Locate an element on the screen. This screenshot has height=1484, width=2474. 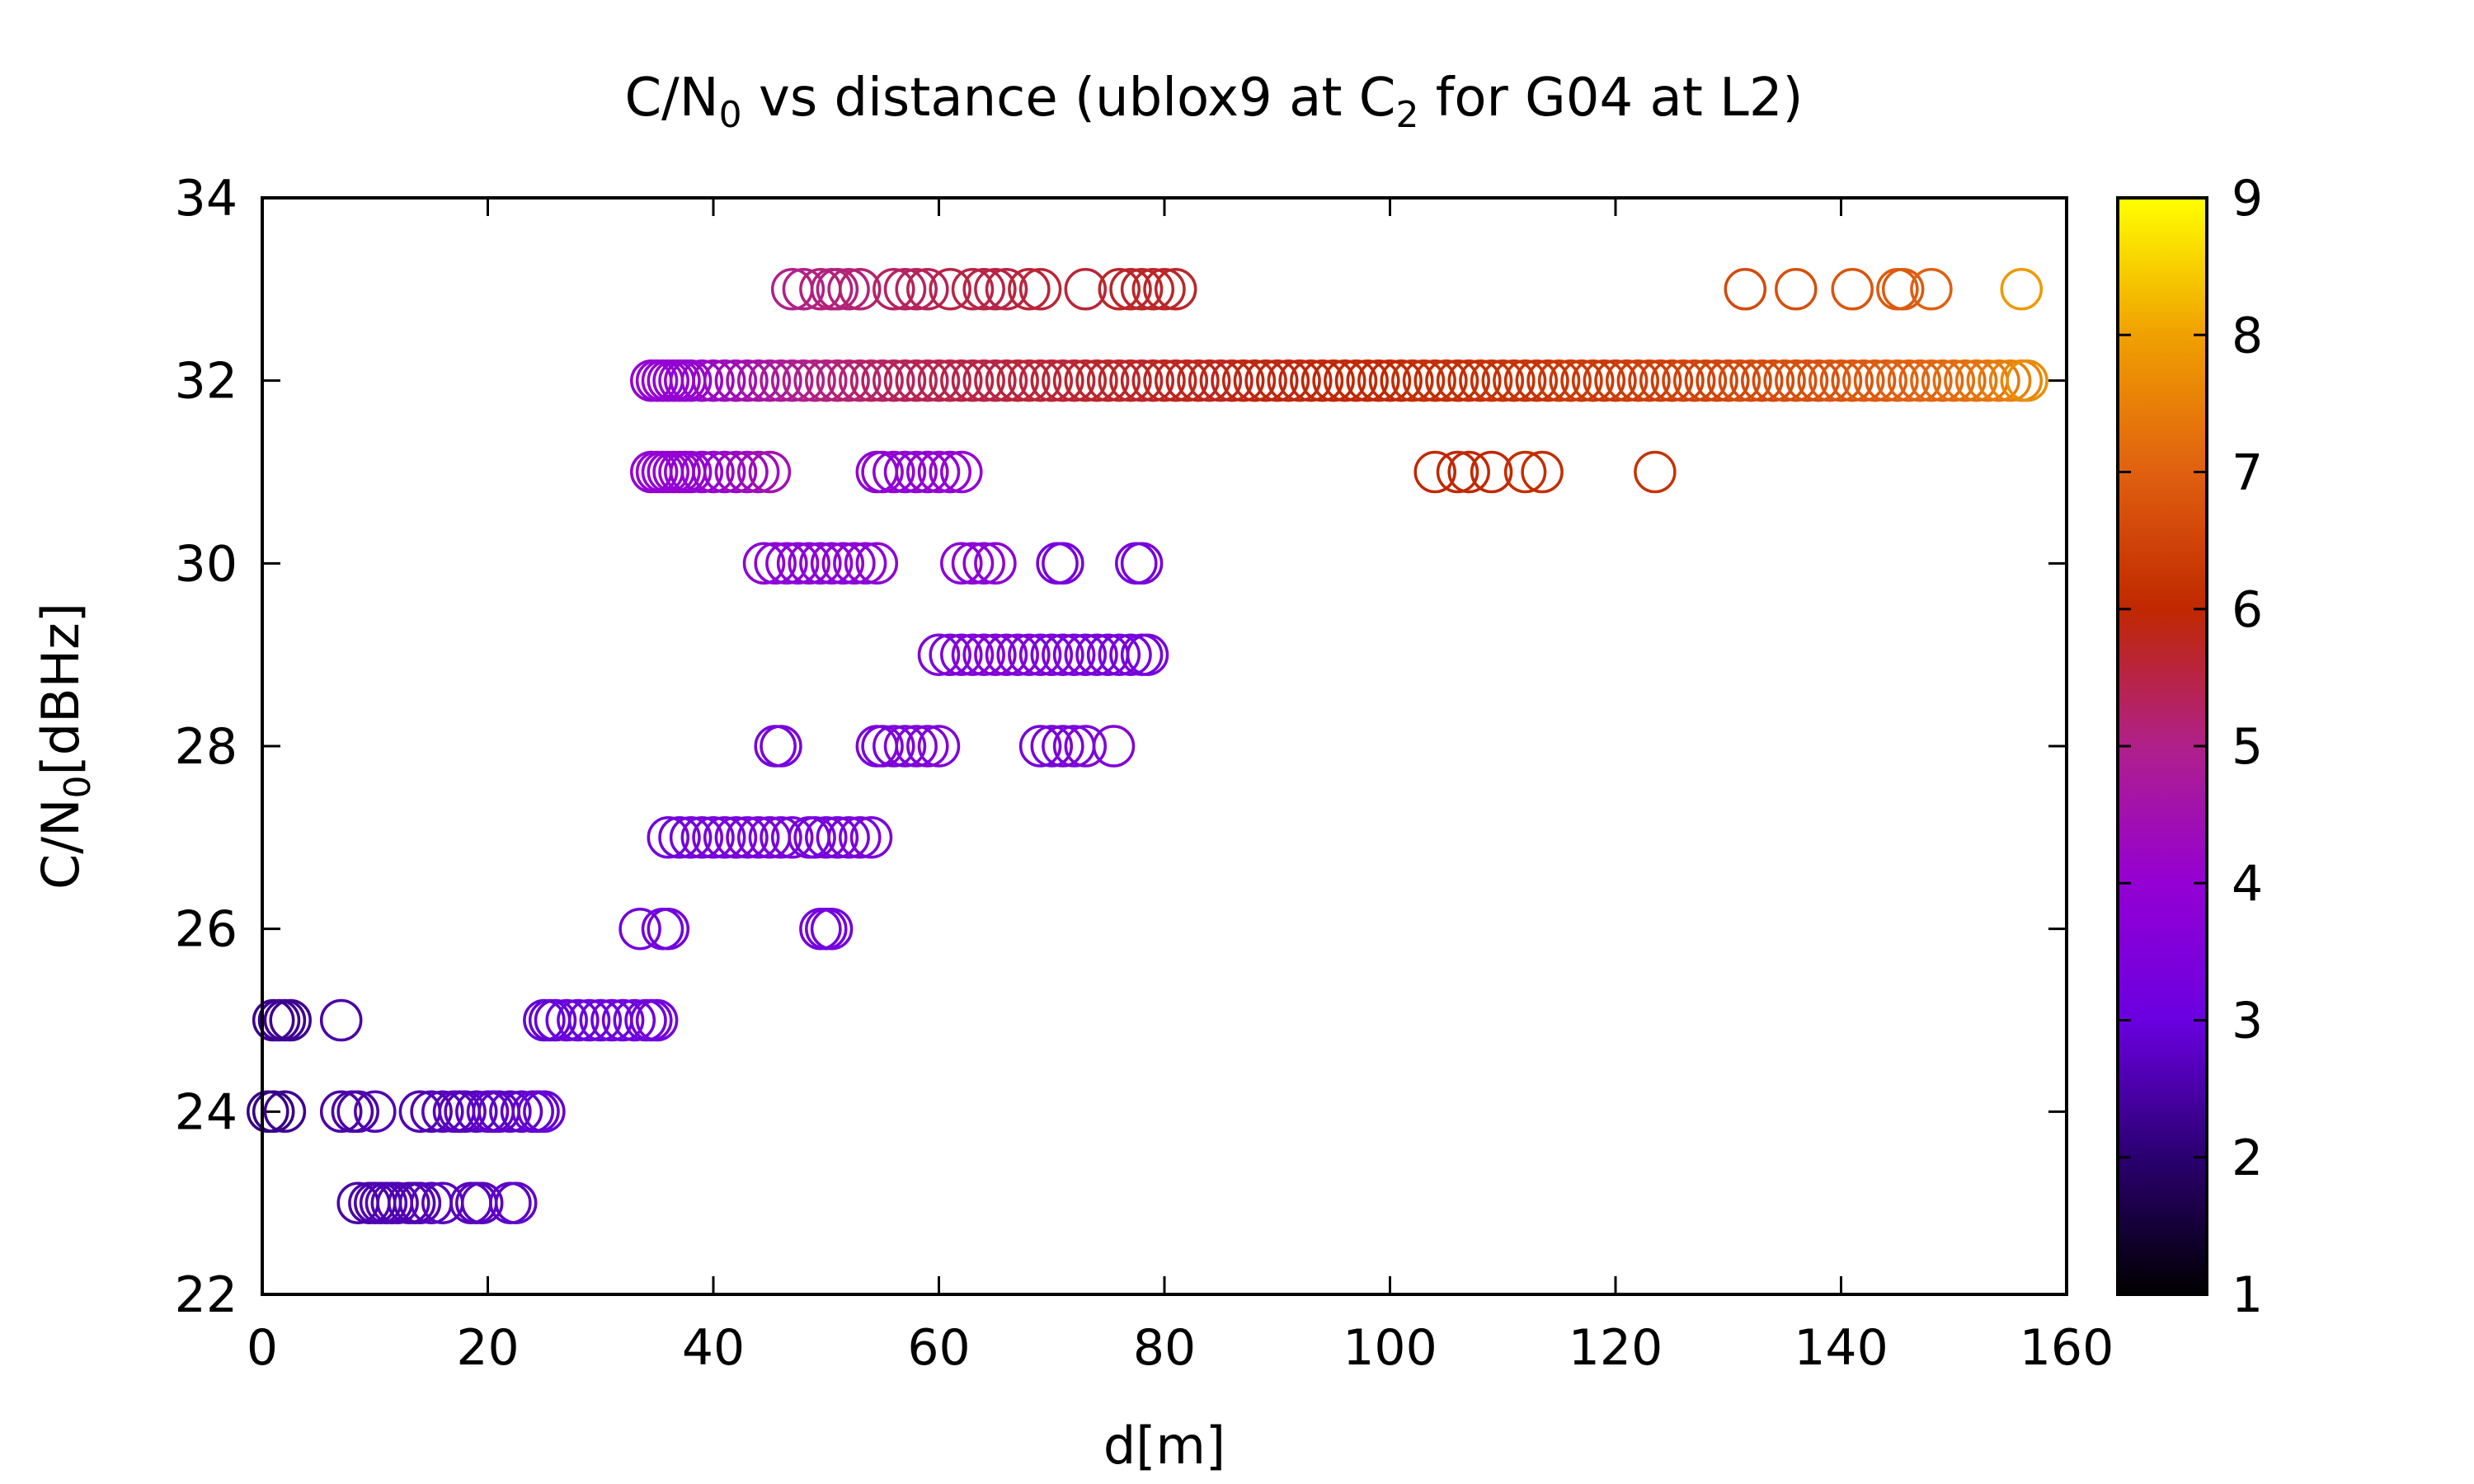
colorbar-tick-label: 3 is located at coordinates (2247, 1021).